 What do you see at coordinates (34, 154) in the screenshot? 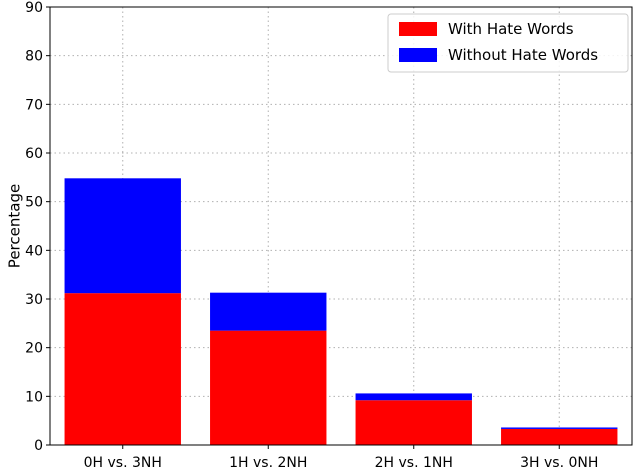
I see `y-tick-label: 60` at bounding box center [34, 154].